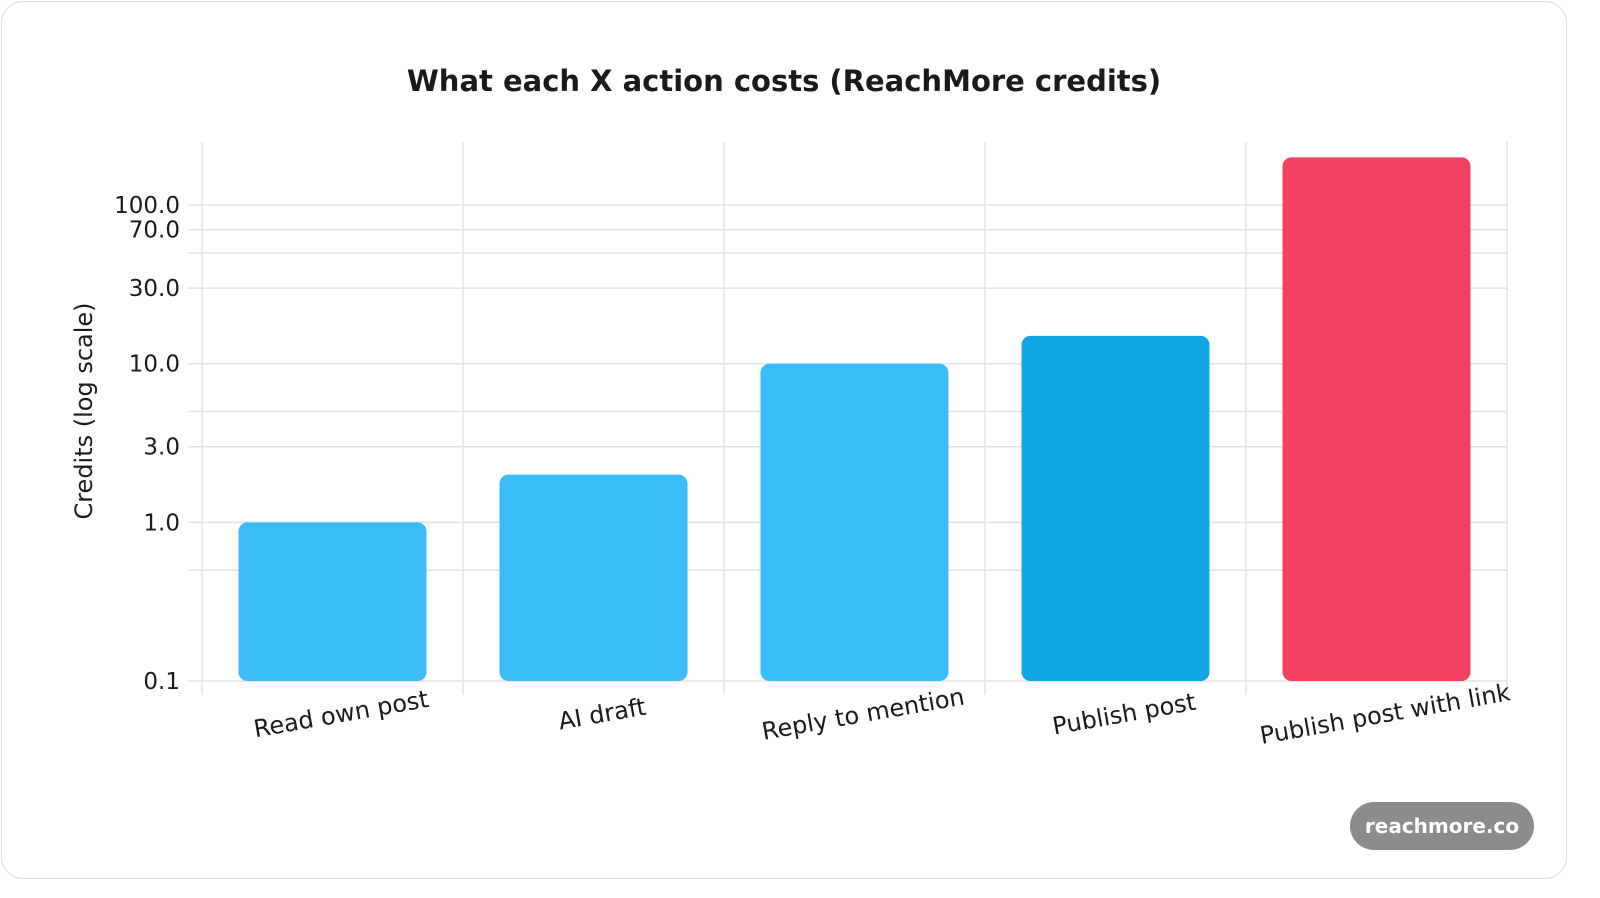 The width and height of the screenshot is (1600, 898). What do you see at coordinates (1124, 714) in the screenshot?
I see `x-tick-label: Publish post` at bounding box center [1124, 714].